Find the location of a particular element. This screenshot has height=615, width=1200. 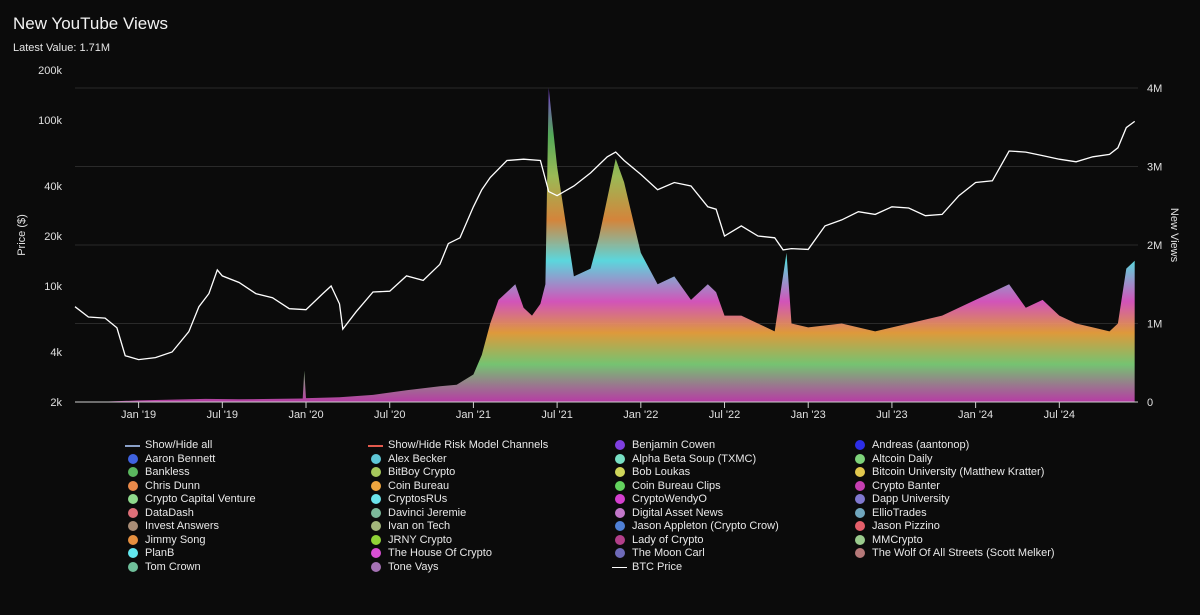

left-tick-label: 2k is located at coordinates (56, 403).